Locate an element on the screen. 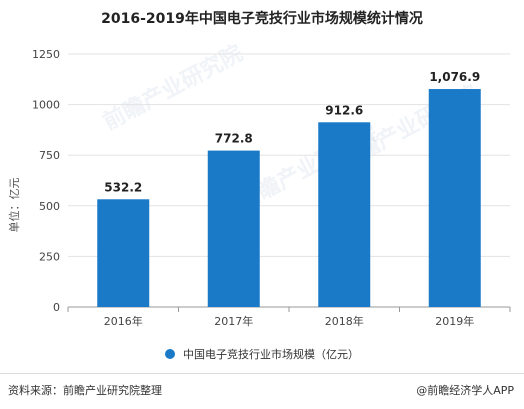 The image size is (524, 409). y-tick-label: 1250 is located at coordinates (46, 54).